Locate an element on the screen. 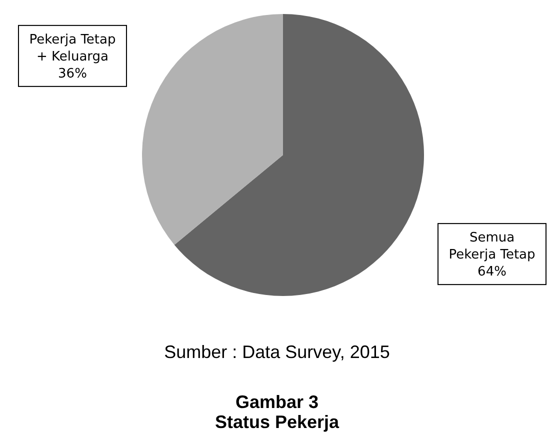 This screenshot has width=554, height=436. slice-label: Pekerja Tetap + Keluarga is located at coordinates (72, 48).